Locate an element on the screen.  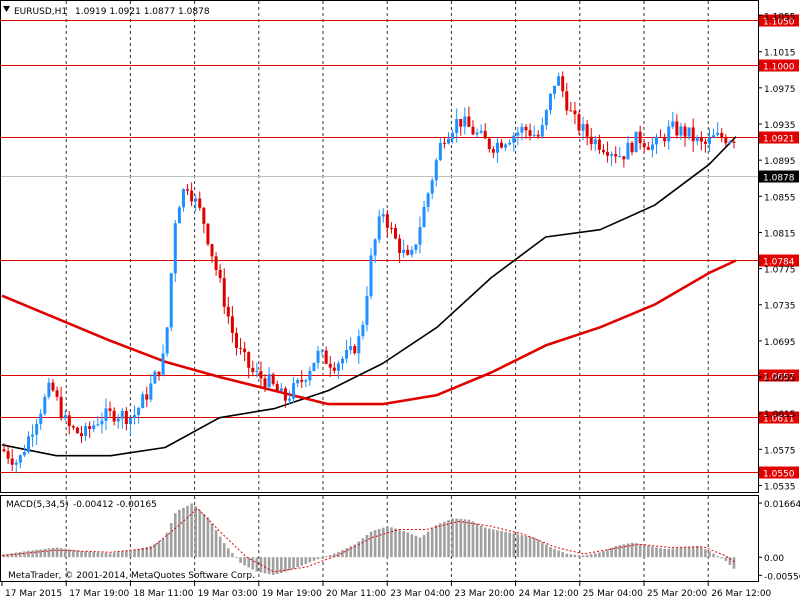
chart-menu-triangle-icon is located at coordinates (6, 9).